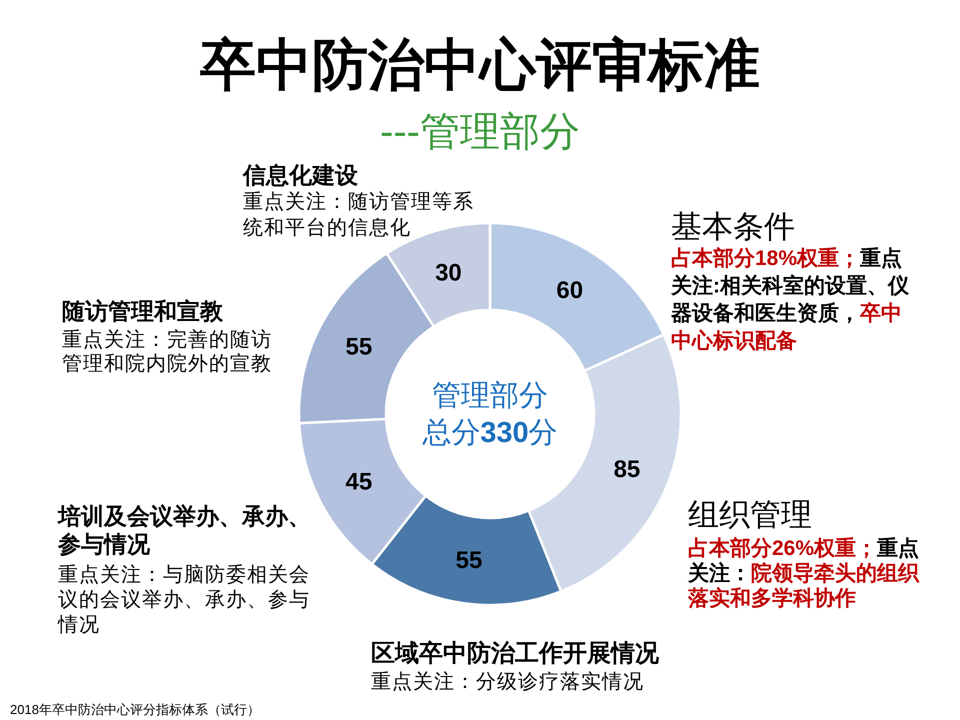 The width and height of the screenshot is (960, 720). I want to click on data-label: 85, so click(627, 469).